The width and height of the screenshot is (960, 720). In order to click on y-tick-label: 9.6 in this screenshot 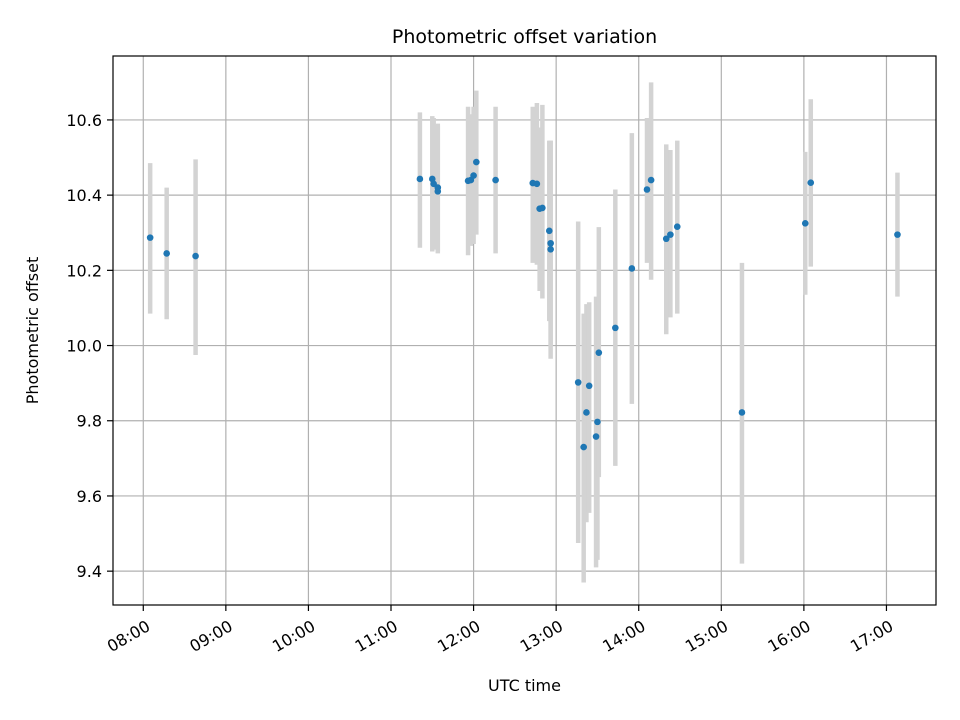, I will do `click(89, 496)`.